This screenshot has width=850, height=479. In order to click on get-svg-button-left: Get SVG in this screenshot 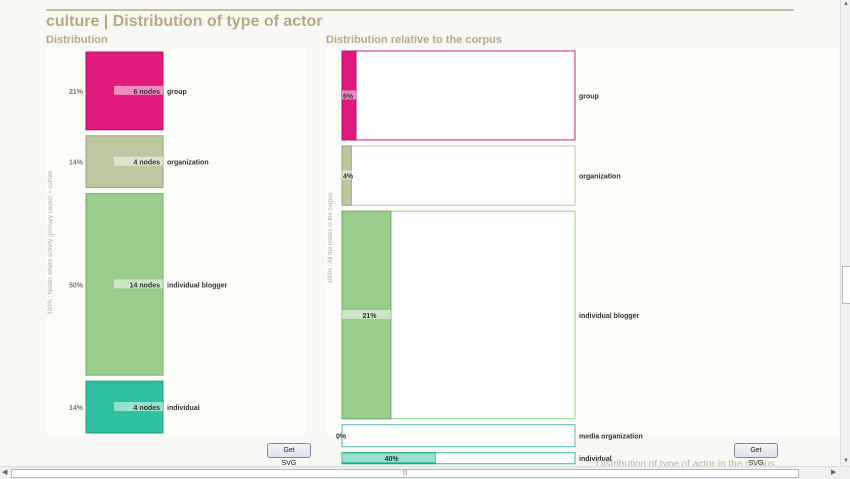, I will do `click(289, 455)`.